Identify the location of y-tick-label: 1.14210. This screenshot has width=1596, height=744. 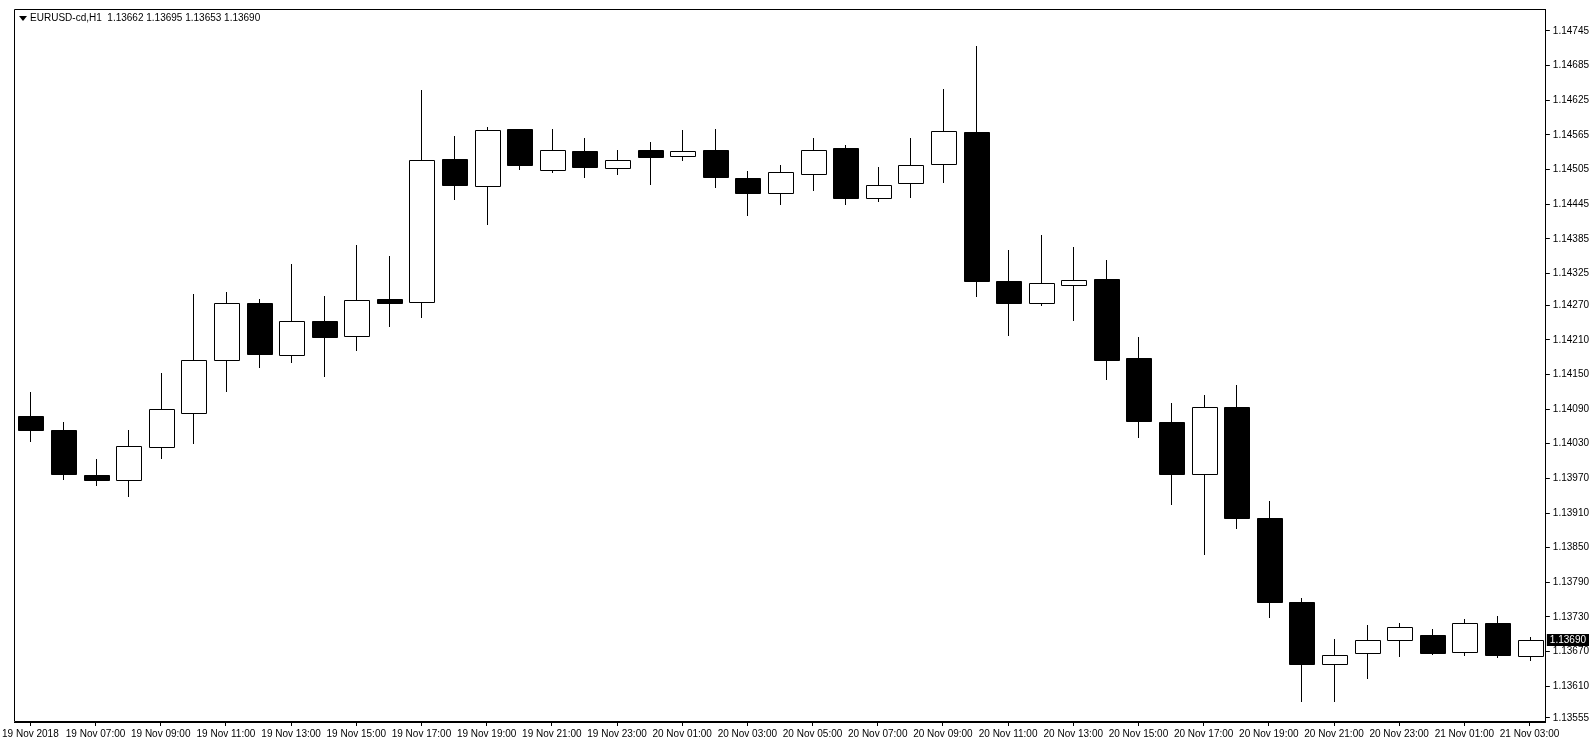
(1571, 339).